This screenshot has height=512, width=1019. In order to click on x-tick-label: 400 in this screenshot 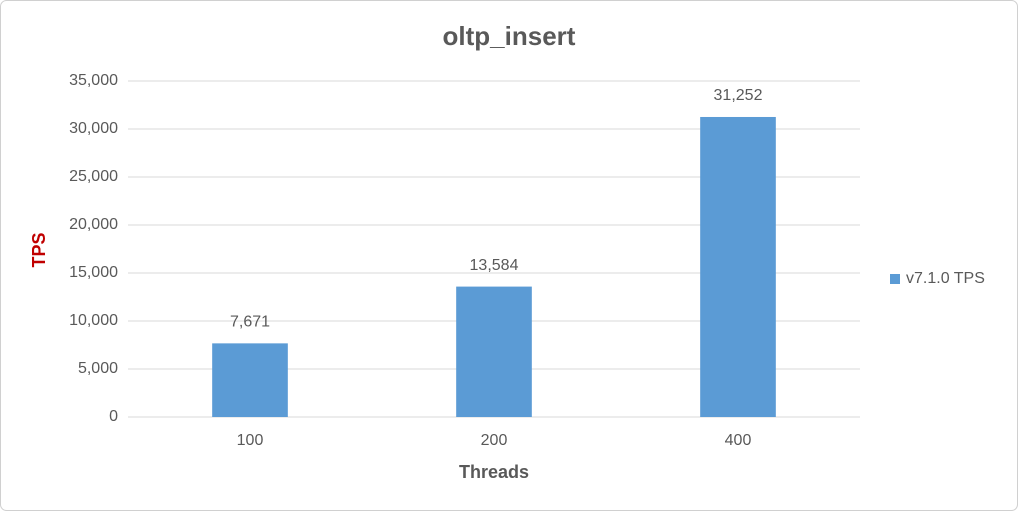, I will do `click(738, 440)`.